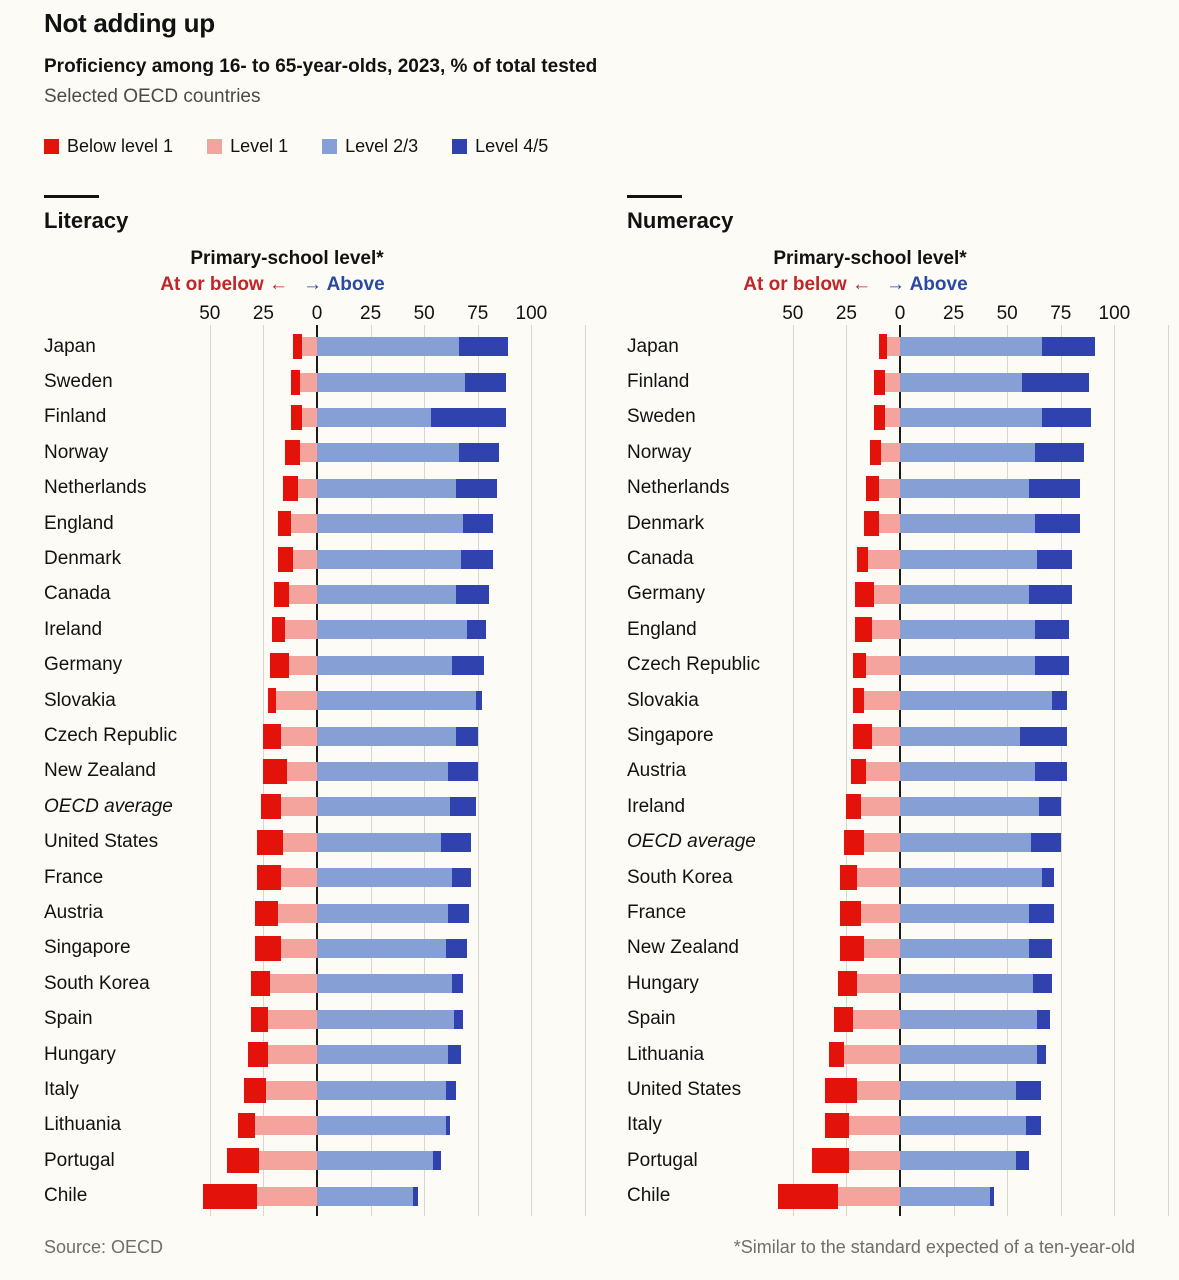 This screenshot has height=1280, width=1179. What do you see at coordinates (680, 877) in the screenshot?
I see `country-label: South Korea` at bounding box center [680, 877].